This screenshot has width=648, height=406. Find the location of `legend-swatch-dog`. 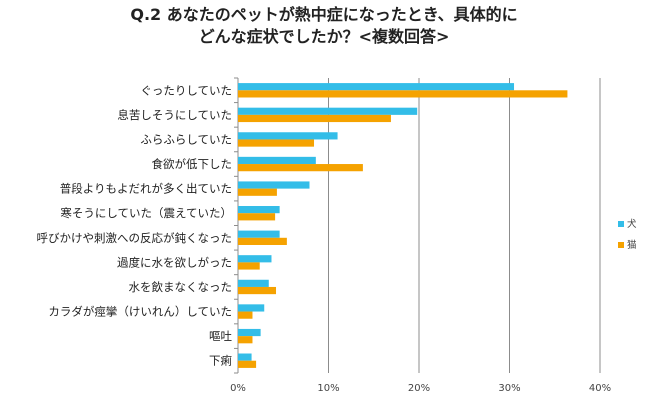

legend-swatch-dog is located at coordinates (621, 224).